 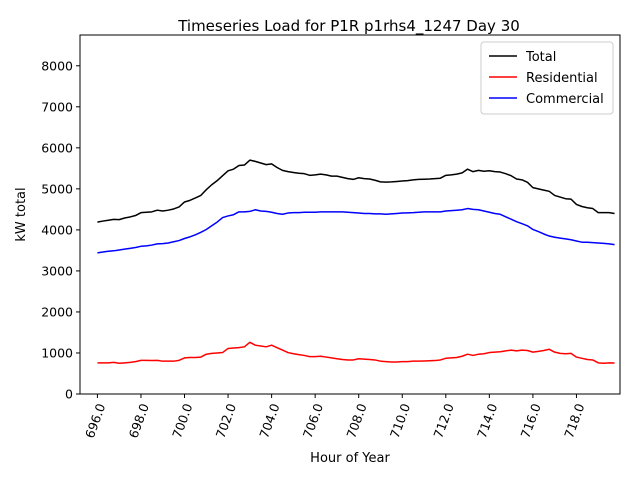 I want to click on y-tick-label: 2000, so click(x=57, y=311).